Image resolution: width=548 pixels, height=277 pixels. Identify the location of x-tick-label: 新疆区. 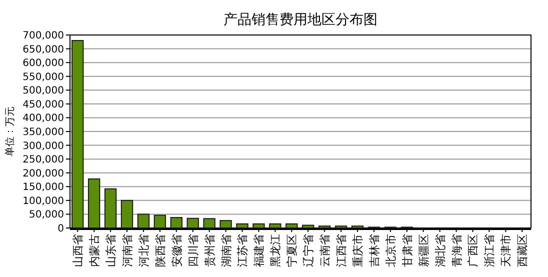
(423, 250).